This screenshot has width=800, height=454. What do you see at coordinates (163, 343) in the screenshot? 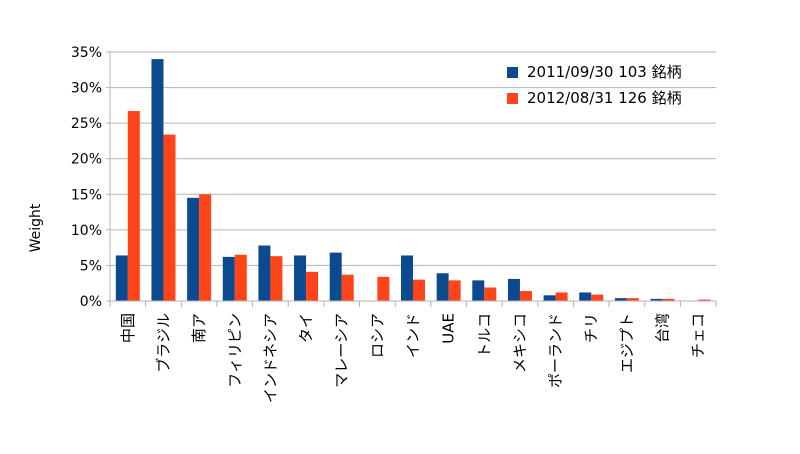
I see `x-tick-label: ブラジル` at bounding box center [163, 343].